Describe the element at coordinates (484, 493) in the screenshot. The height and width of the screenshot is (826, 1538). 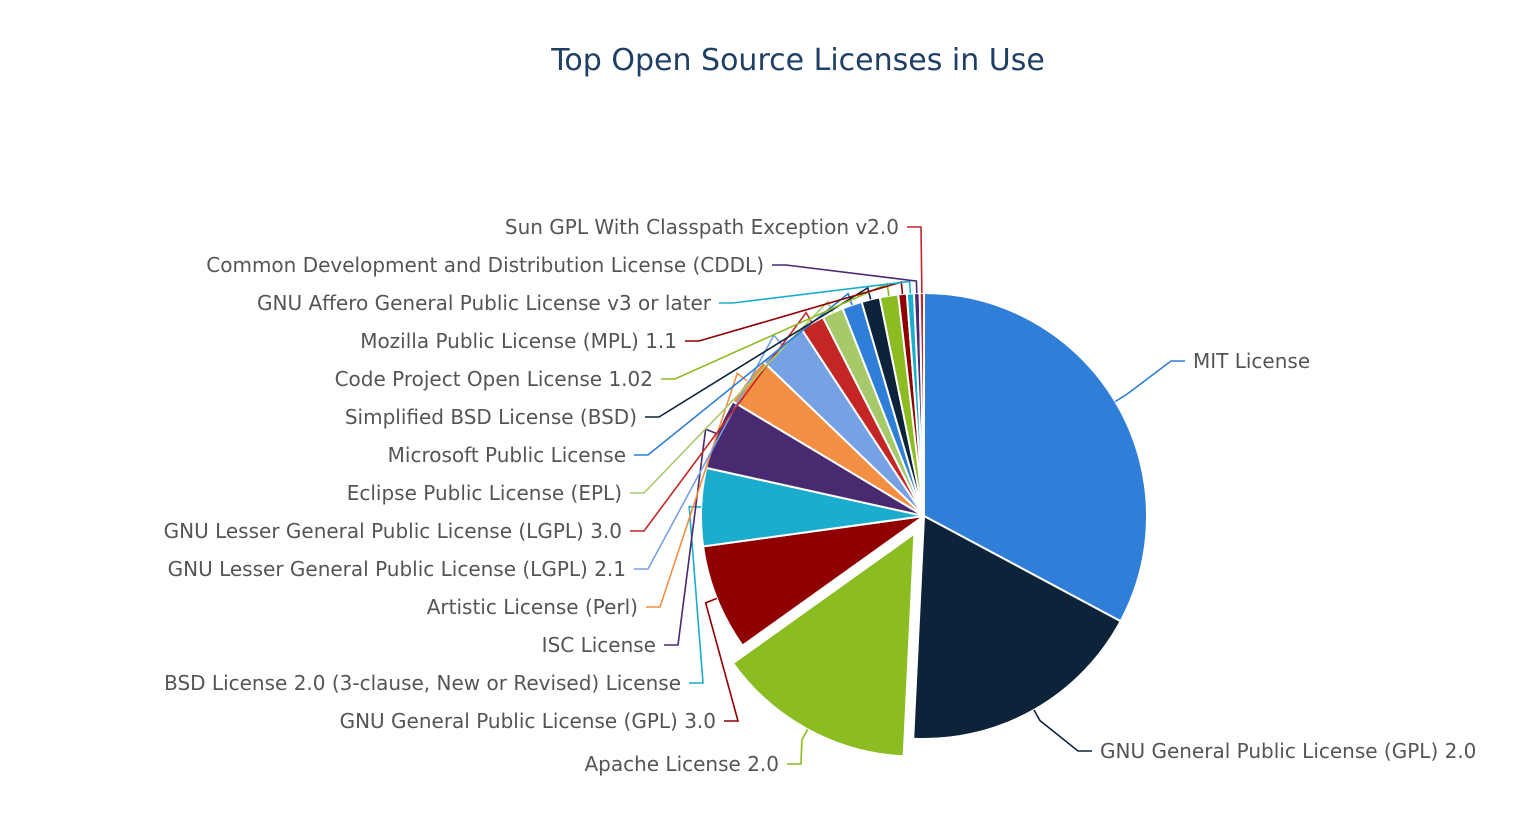
I see `slice-label: Eclipse Public License (EPL)` at that location.